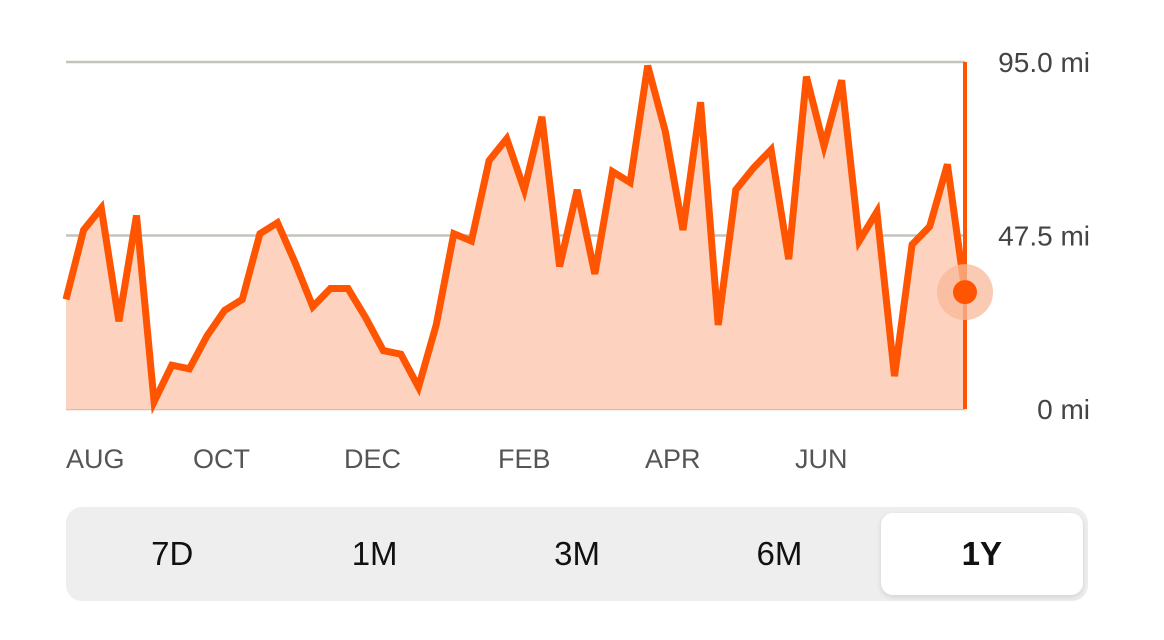 The height and width of the screenshot is (640, 1164). Describe the element at coordinates (1044, 62) in the screenshot. I see `y-tick-label: 95.0 mi` at that location.